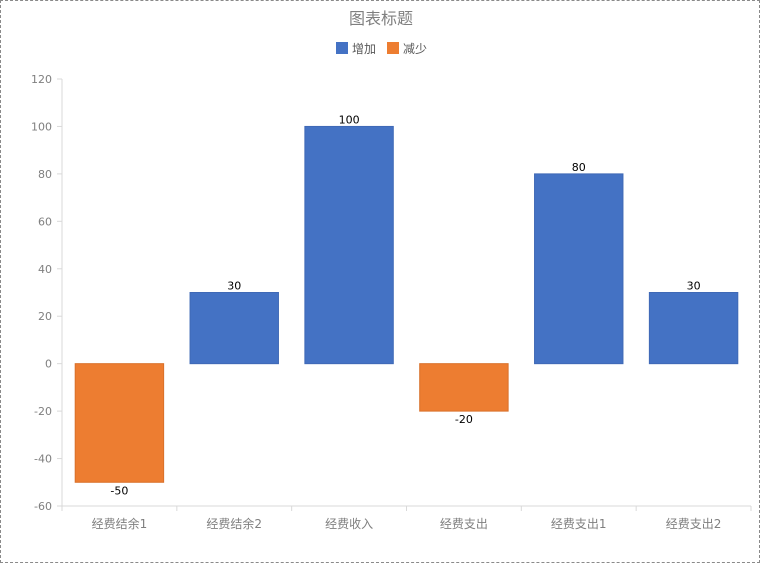  I want to click on chart-title: 图表标题, so click(381, 18).